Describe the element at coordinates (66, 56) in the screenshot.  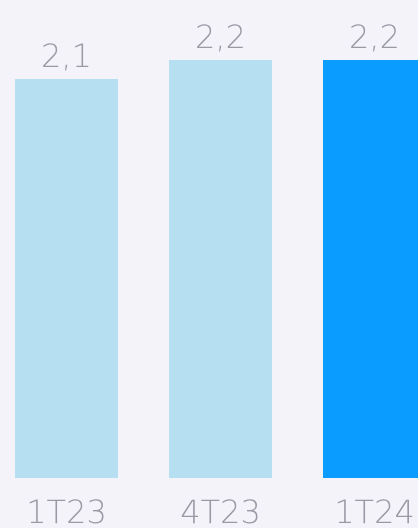
I see `data-label-1T23: 2,1` at that location.